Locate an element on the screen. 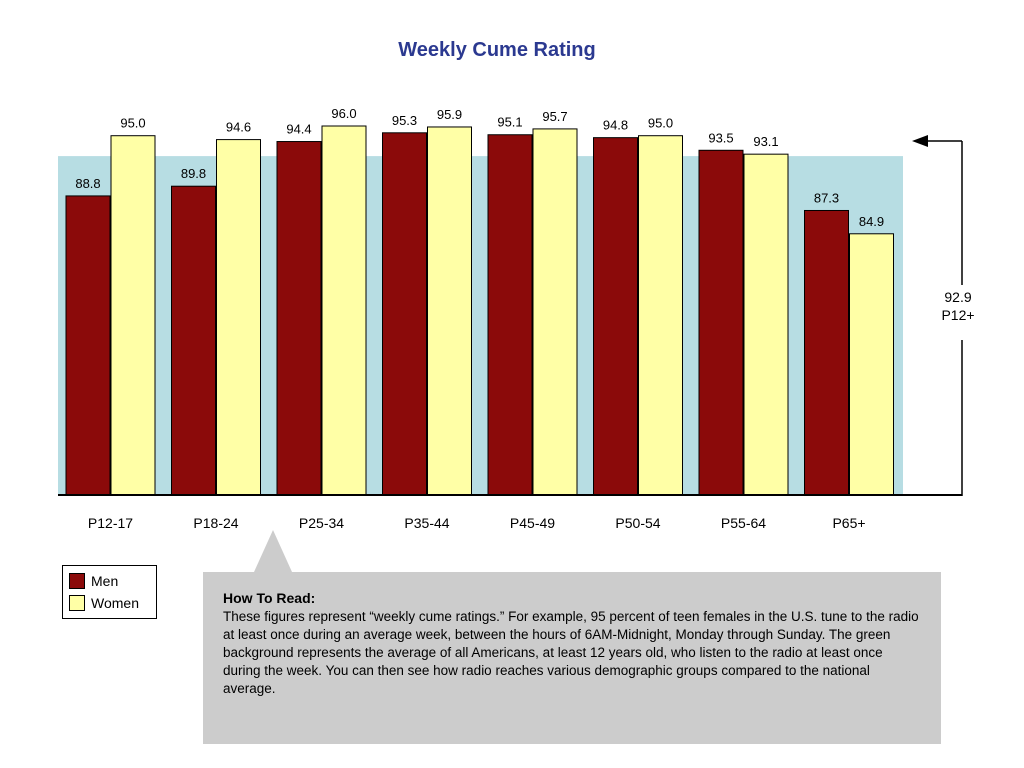  value-label-women-p35-44: 95.9 is located at coordinates (449, 114).